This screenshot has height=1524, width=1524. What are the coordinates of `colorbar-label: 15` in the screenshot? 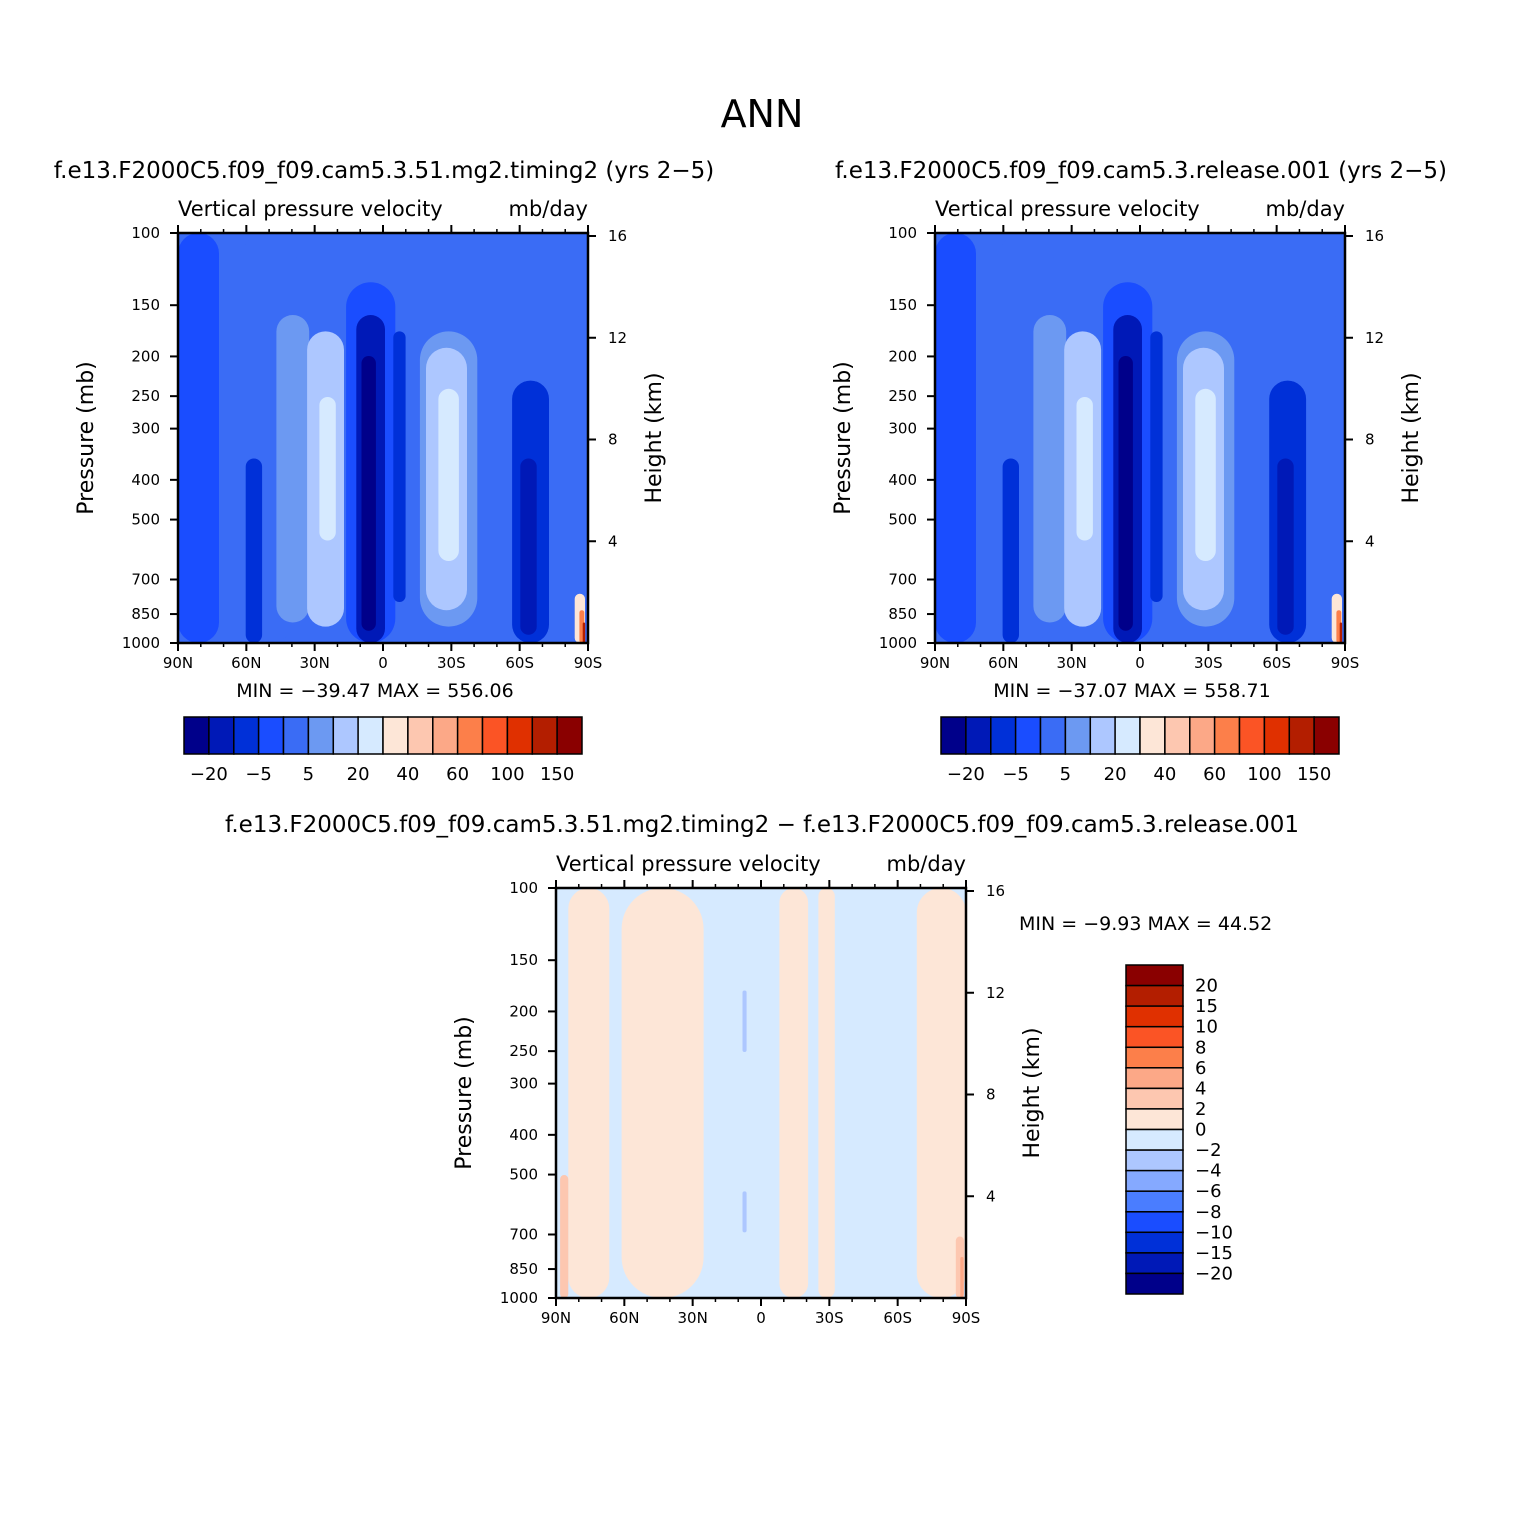 It's located at (1206, 1006).